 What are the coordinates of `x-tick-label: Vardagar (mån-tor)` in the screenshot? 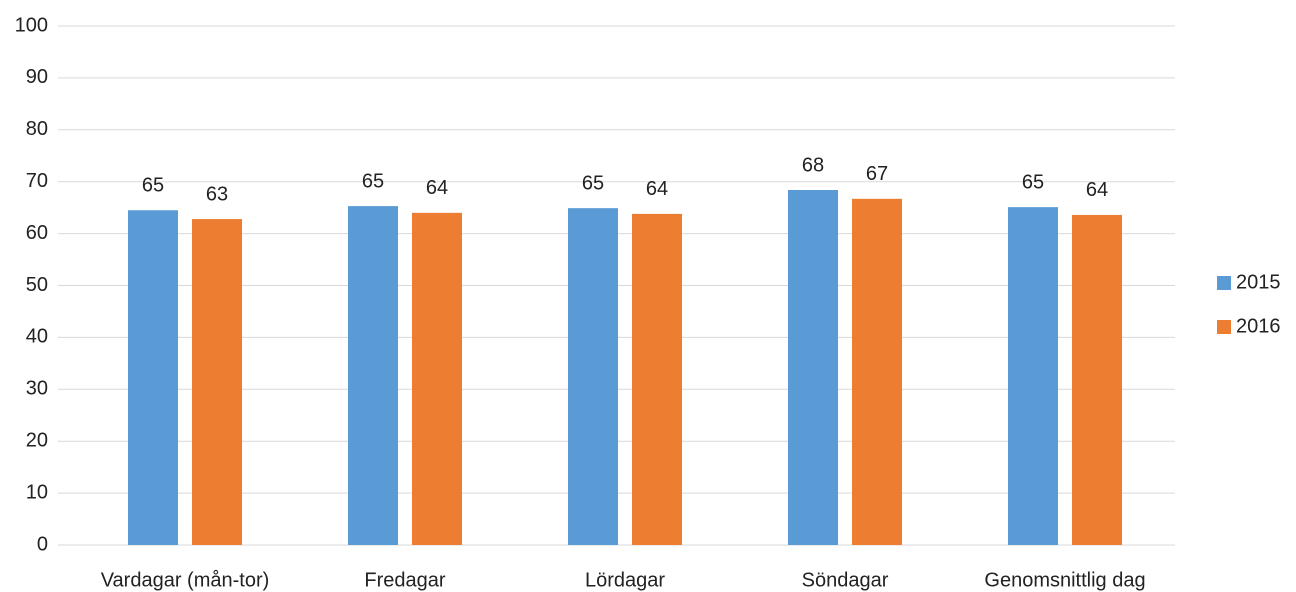 It's located at (185, 580).